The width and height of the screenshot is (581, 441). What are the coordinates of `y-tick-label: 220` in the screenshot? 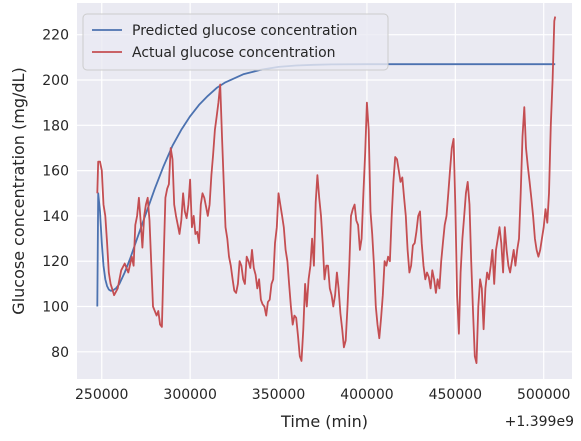 It's located at (55, 36).